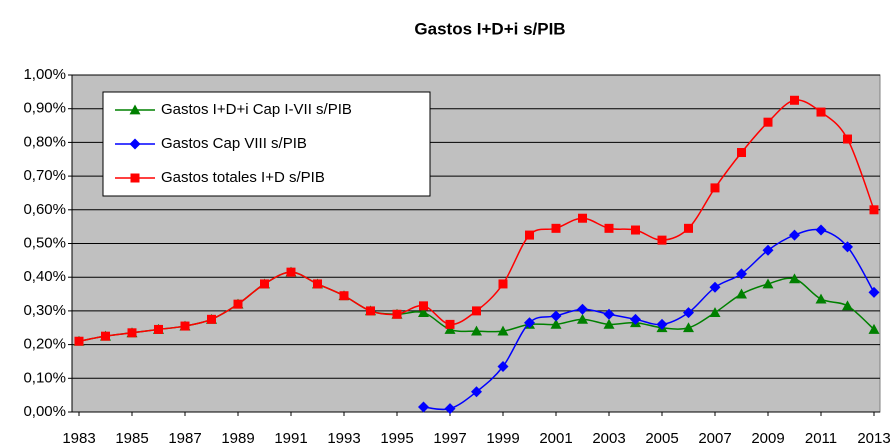  What do you see at coordinates (396, 438) in the screenshot?
I see `x-tick-label: 1995` at bounding box center [396, 438].